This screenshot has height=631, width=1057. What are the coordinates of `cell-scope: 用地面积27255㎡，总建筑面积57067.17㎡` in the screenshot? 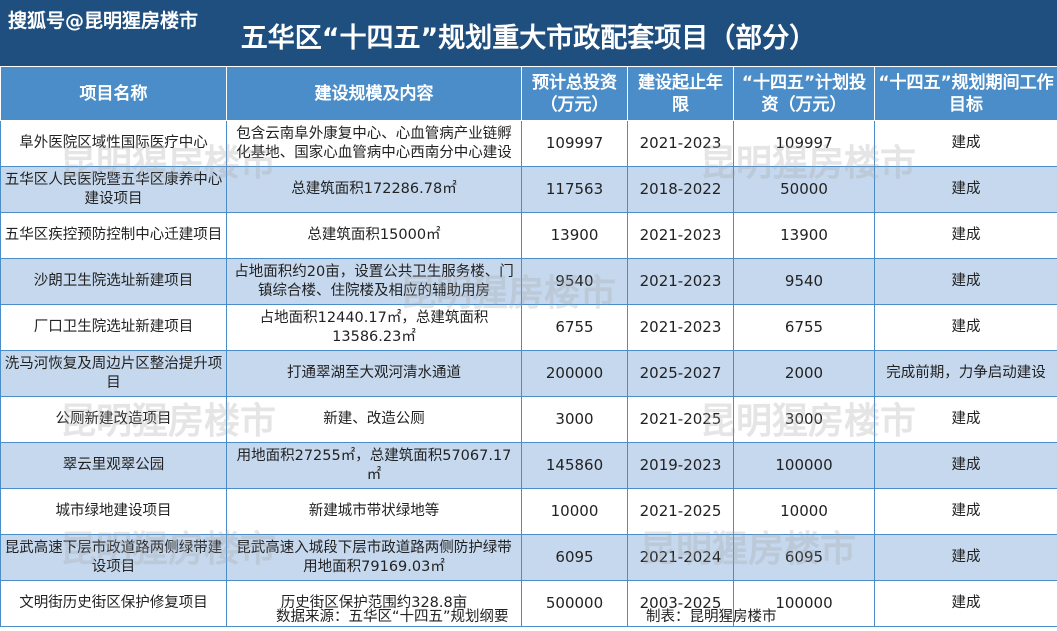 It's located at (374, 465).